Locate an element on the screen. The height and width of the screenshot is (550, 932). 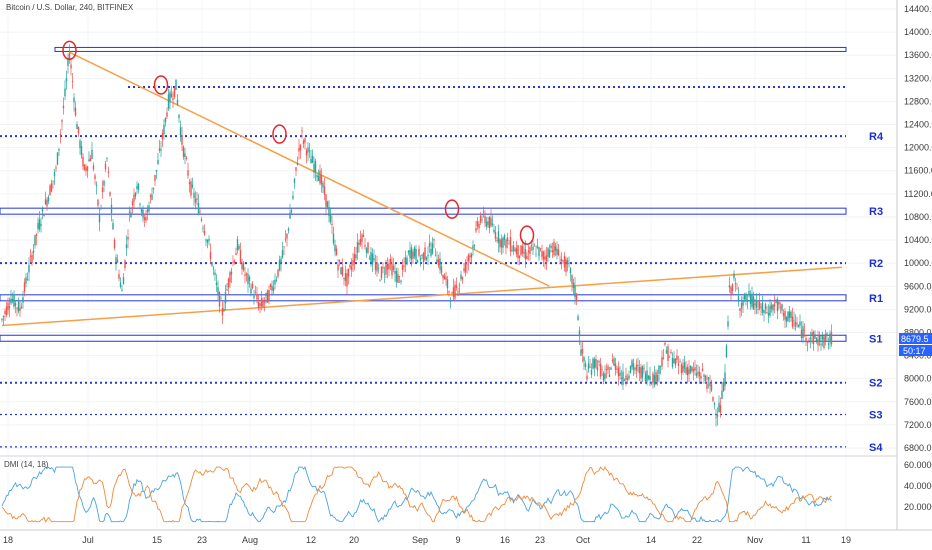
level-label-r1: R1 is located at coordinates (876, 299).